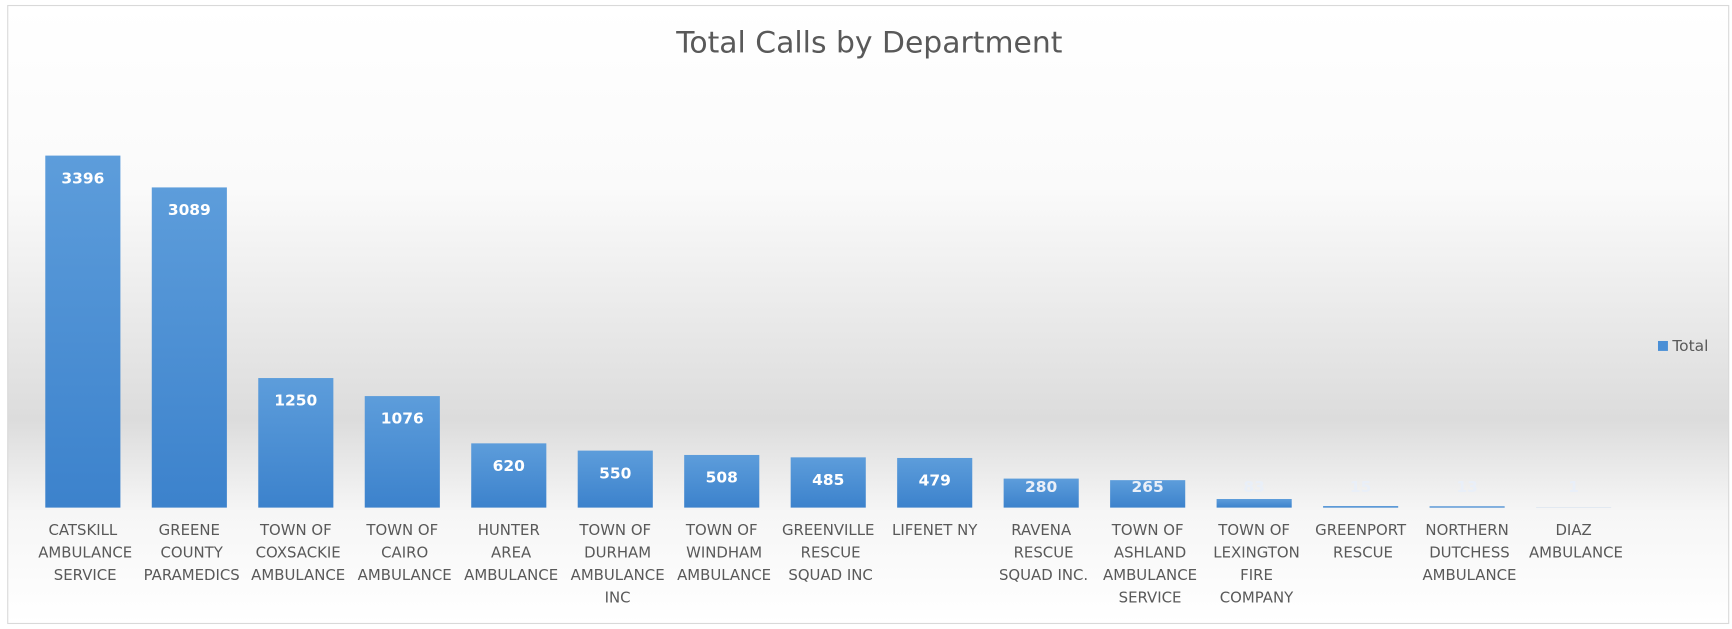 Image resolution: width=1732 pixels, height=629 pixels. Describe the element at coordinates (722, 478) in the screenshot. I see `data-label: 508` at that location.